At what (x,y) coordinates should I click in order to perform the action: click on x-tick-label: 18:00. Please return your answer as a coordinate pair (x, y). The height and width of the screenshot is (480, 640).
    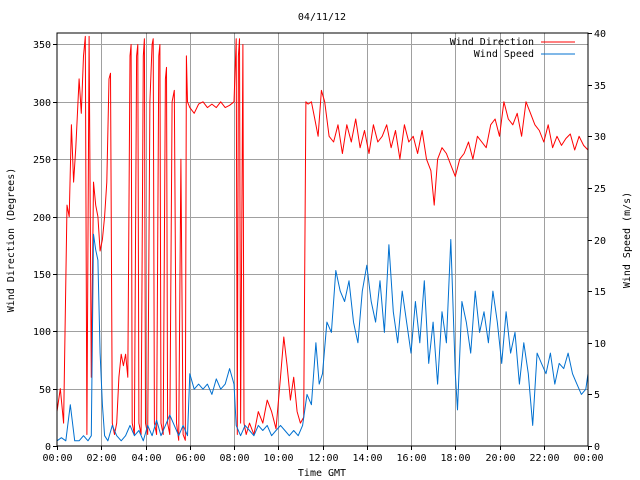
    Looking at the image, I should click on (455, 458).